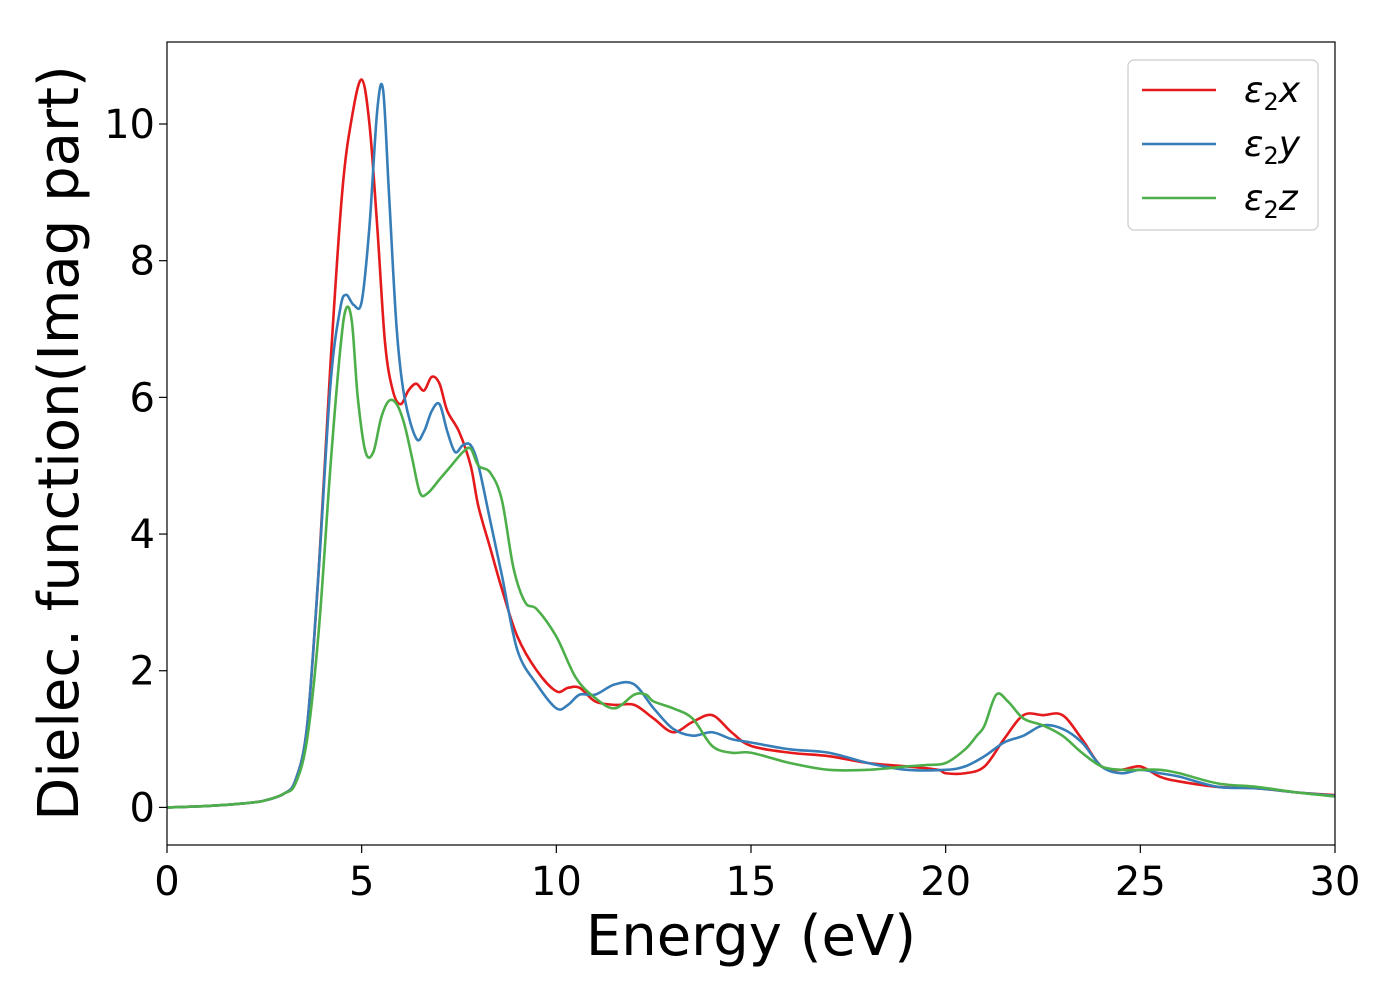  I want to click on y-tick-label: 10, so click(129, 125).